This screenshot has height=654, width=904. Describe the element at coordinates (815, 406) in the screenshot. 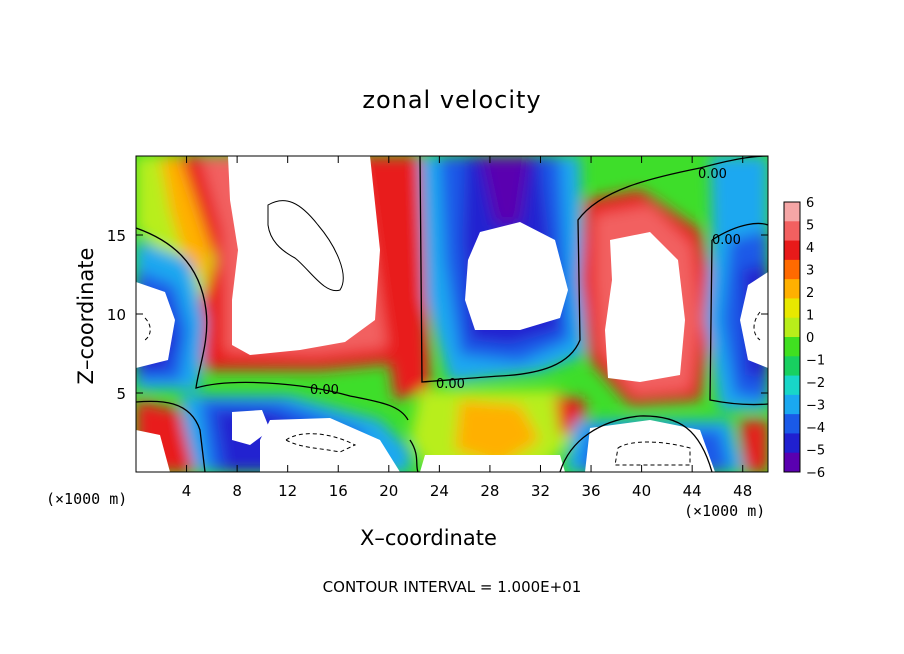

I see `colorbar-tick-label: −3` at that location.